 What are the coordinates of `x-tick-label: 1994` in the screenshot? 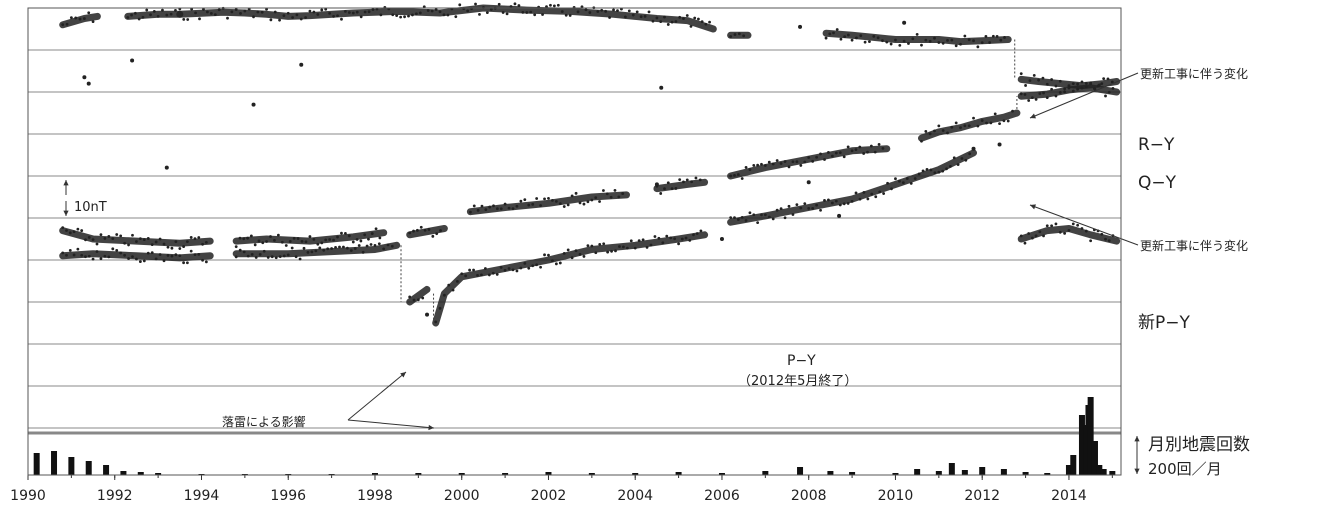 It's located at (202, 496).